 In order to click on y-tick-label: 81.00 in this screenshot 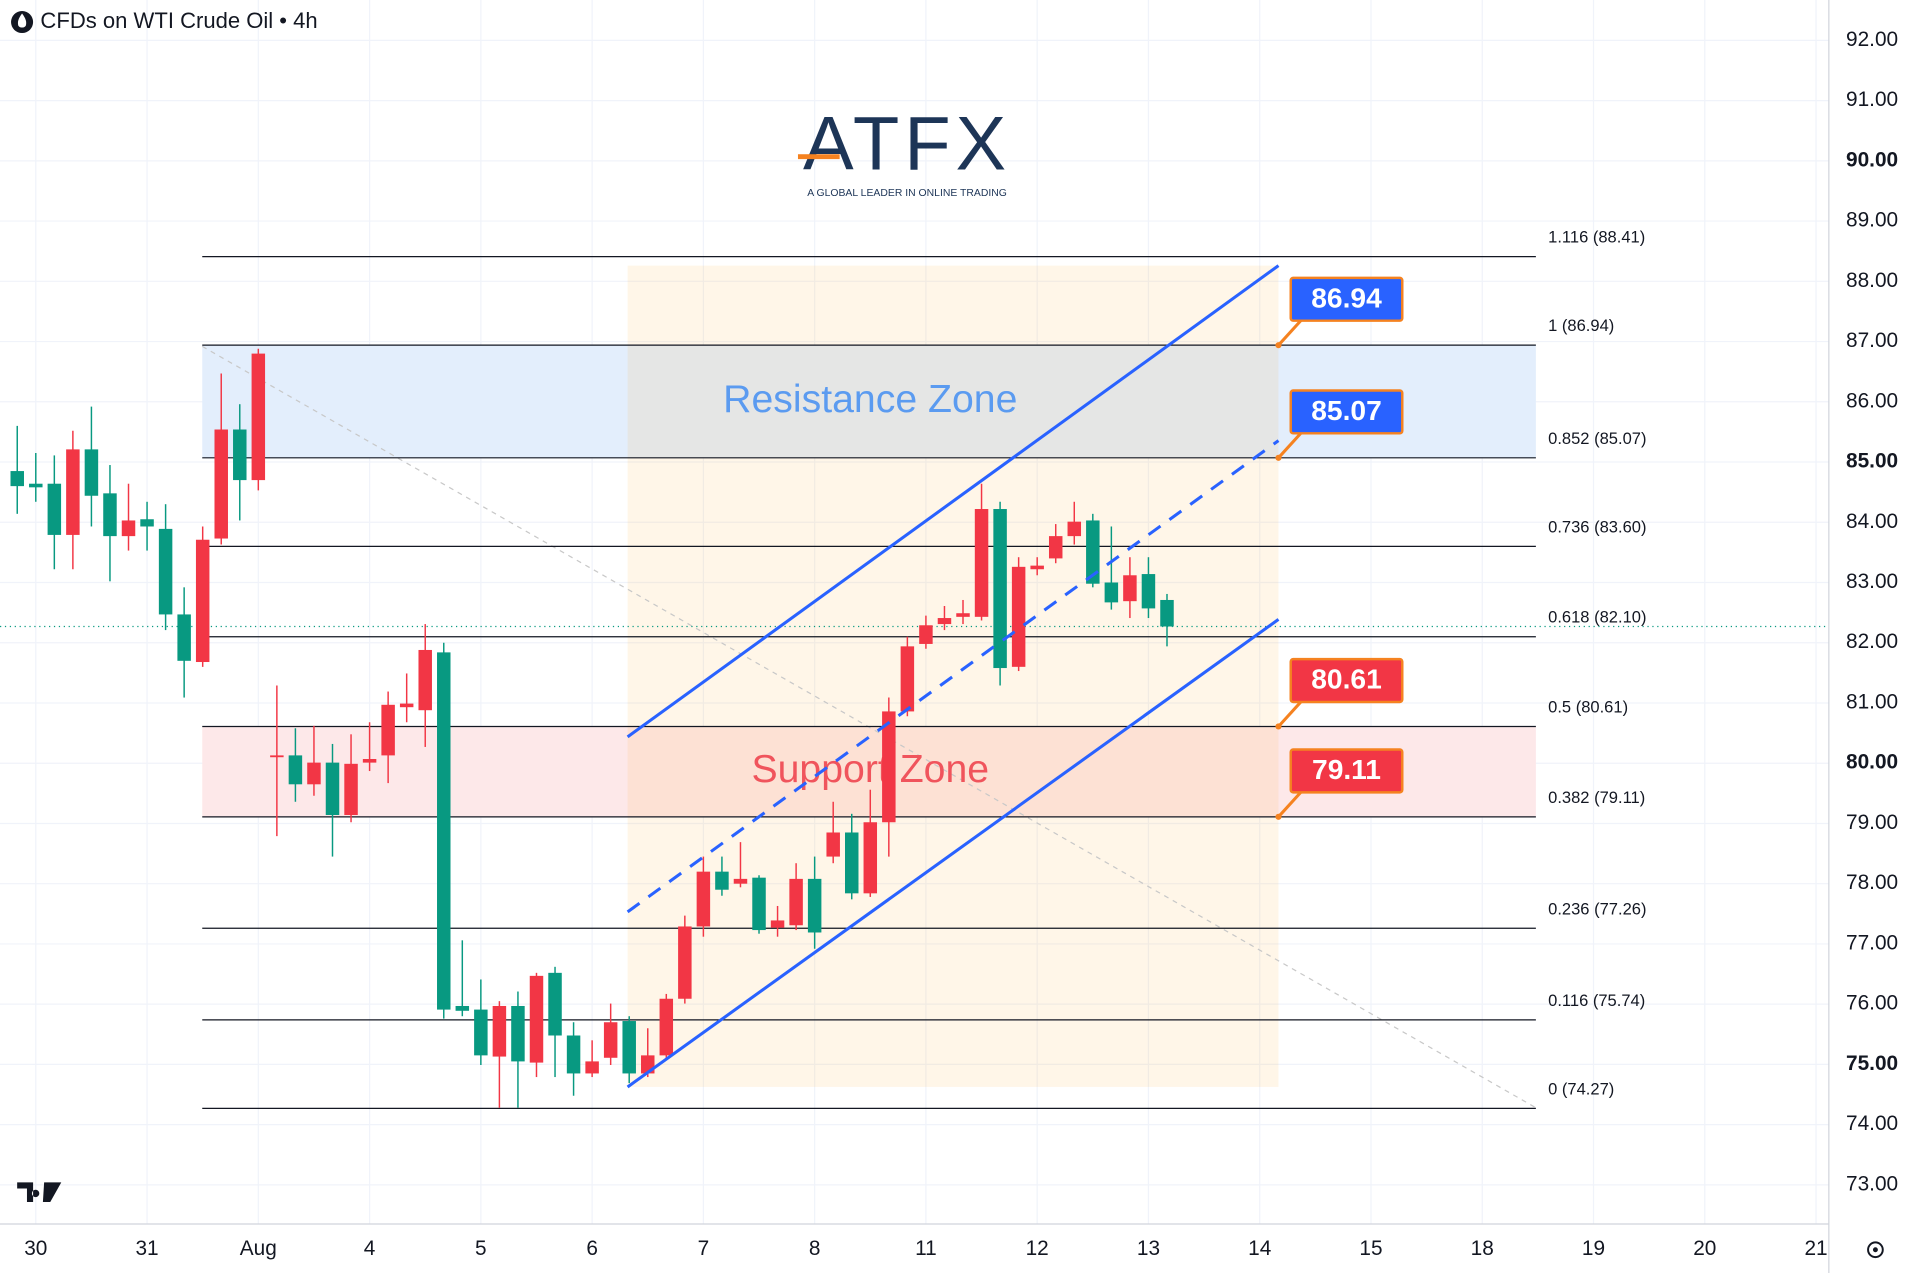, I will do `click(1872, 701)`.